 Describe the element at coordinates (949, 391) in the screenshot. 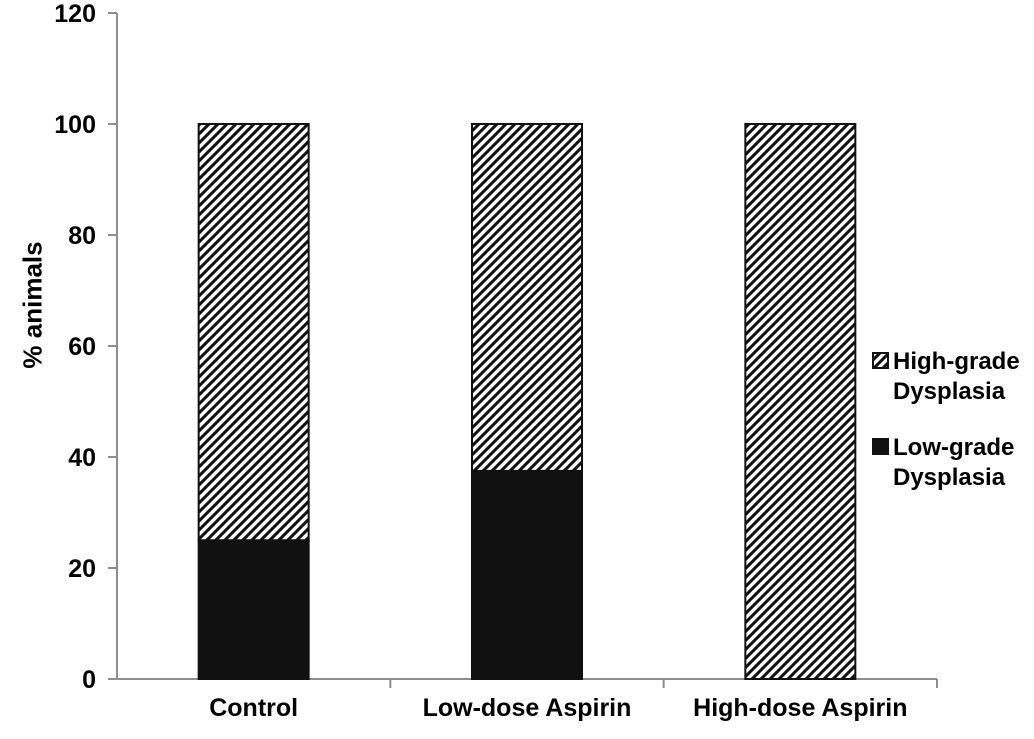

I see `legend-label-high-grade-line2: Dysplasia` at that location.